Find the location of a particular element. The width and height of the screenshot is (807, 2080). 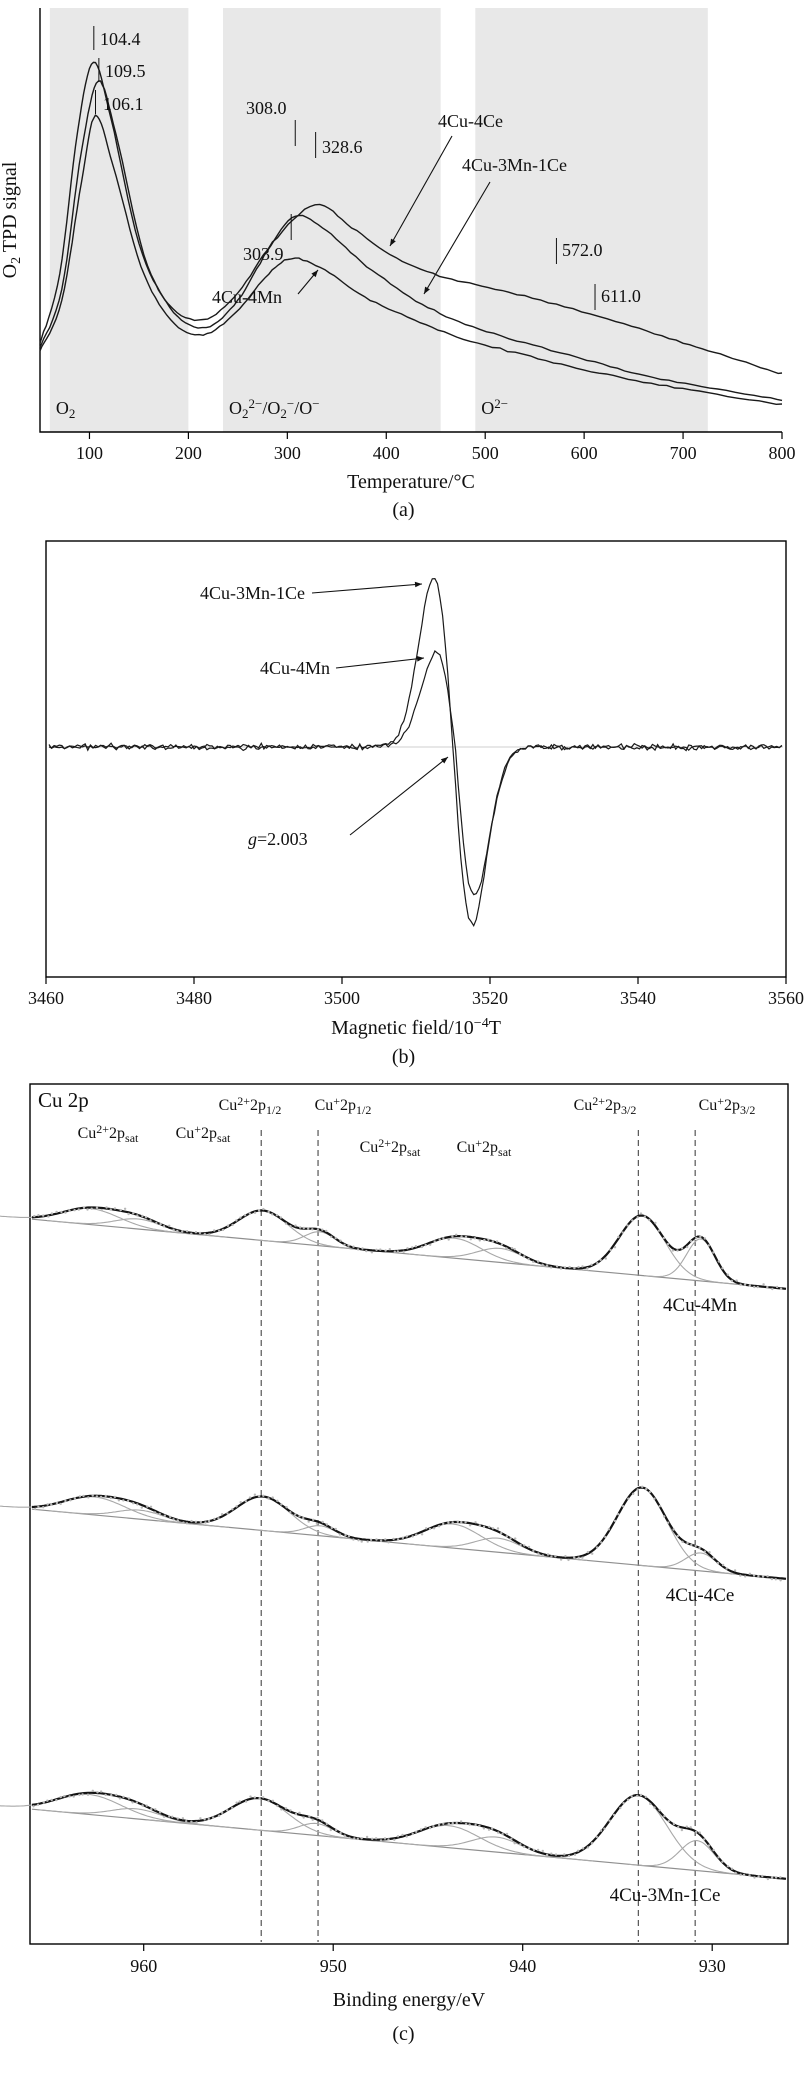

svg-text: g=2.003 is located at coordinates (278, 839).